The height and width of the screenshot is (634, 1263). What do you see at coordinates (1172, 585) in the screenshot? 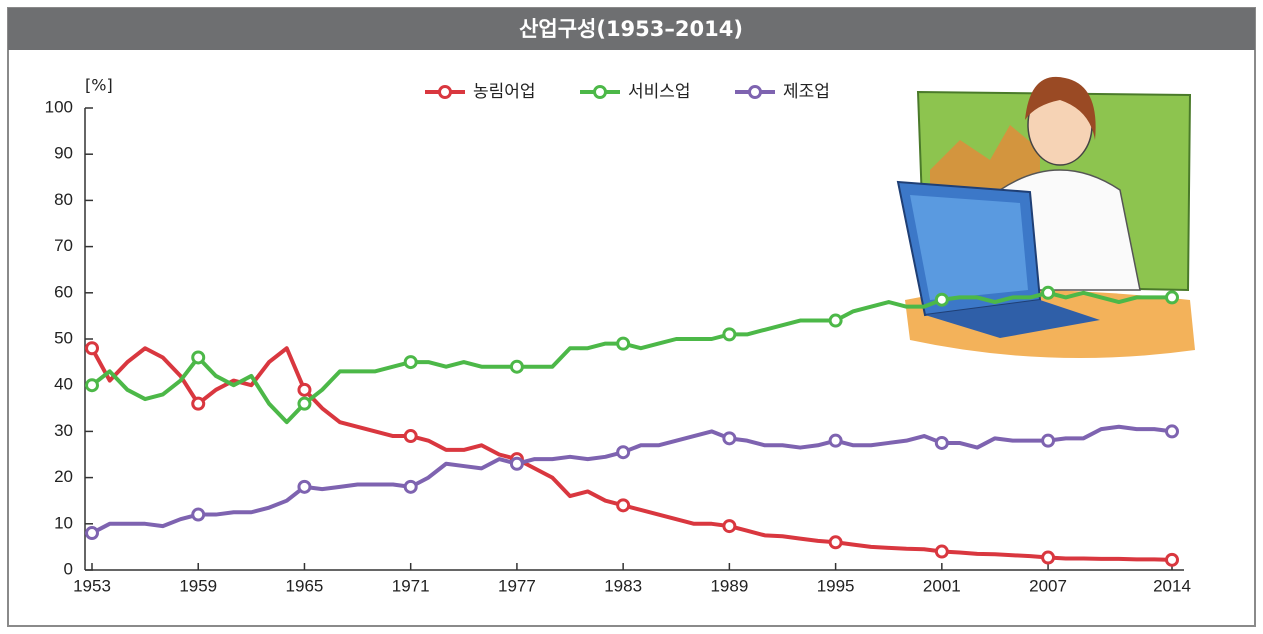
I see `x-tick-label: 2014` at bounding box center [1172, 585].